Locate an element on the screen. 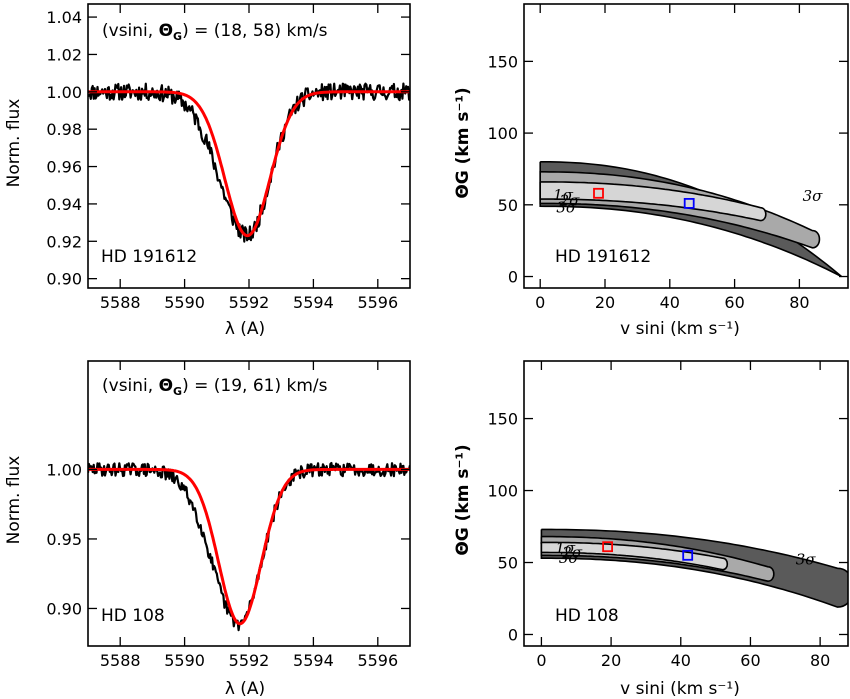 The width and height of the screenshot is (850, 699). y-tick-label: 0.94 is located at coordinates (64, 204).